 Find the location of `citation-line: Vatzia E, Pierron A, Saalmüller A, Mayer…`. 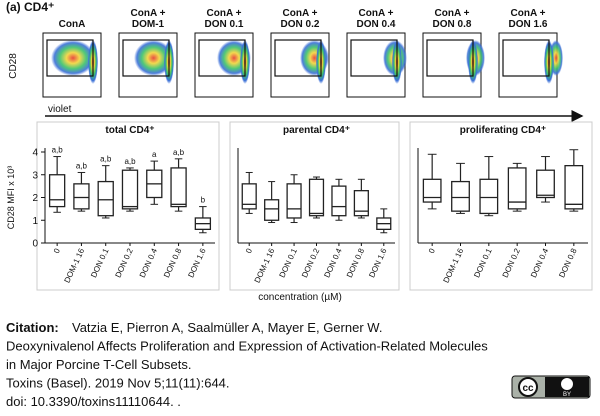

citation-line: Vatzia E, Pierron A, Saalmüller A, Mayer… is located at coordinates (227, 327).